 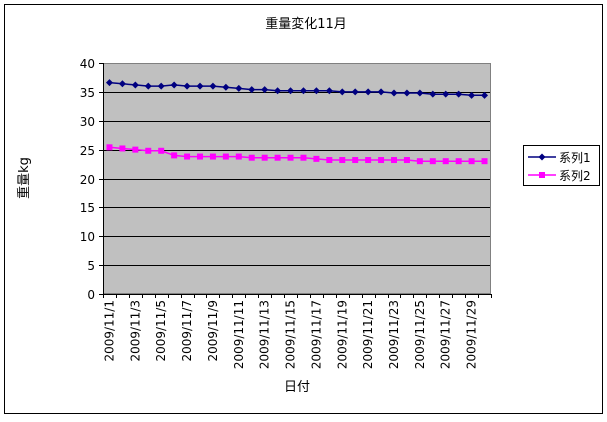 What do you see at coordinates (306, 24) in the screenshot?
I see `chart-title: 重量変化11月` at bounding box center [306, 24].